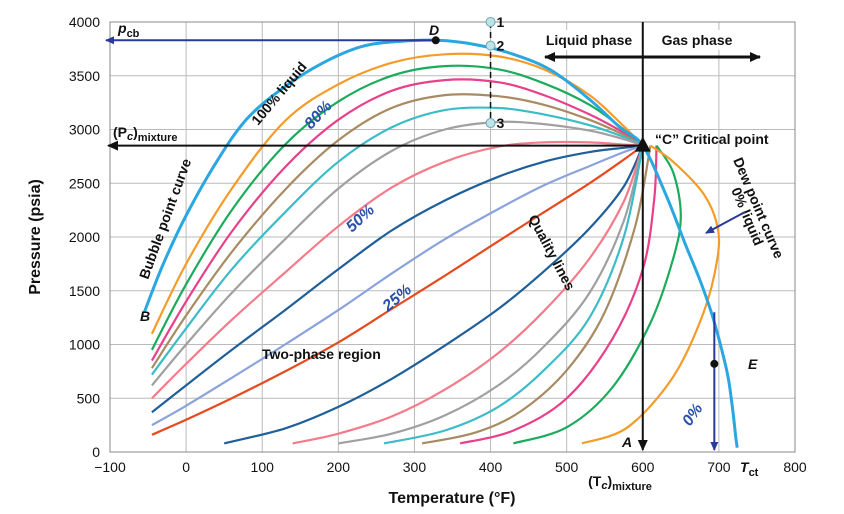 The image size is (844, 514). Describe the element at coordinates (719, 467) in the screenshot. I see `x-tick-label: 700` at that location.